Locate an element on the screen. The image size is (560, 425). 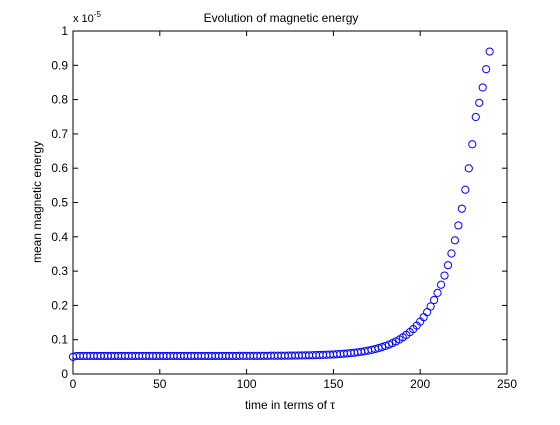
x-tick-label: 50 is located at coordinates (160, 384).